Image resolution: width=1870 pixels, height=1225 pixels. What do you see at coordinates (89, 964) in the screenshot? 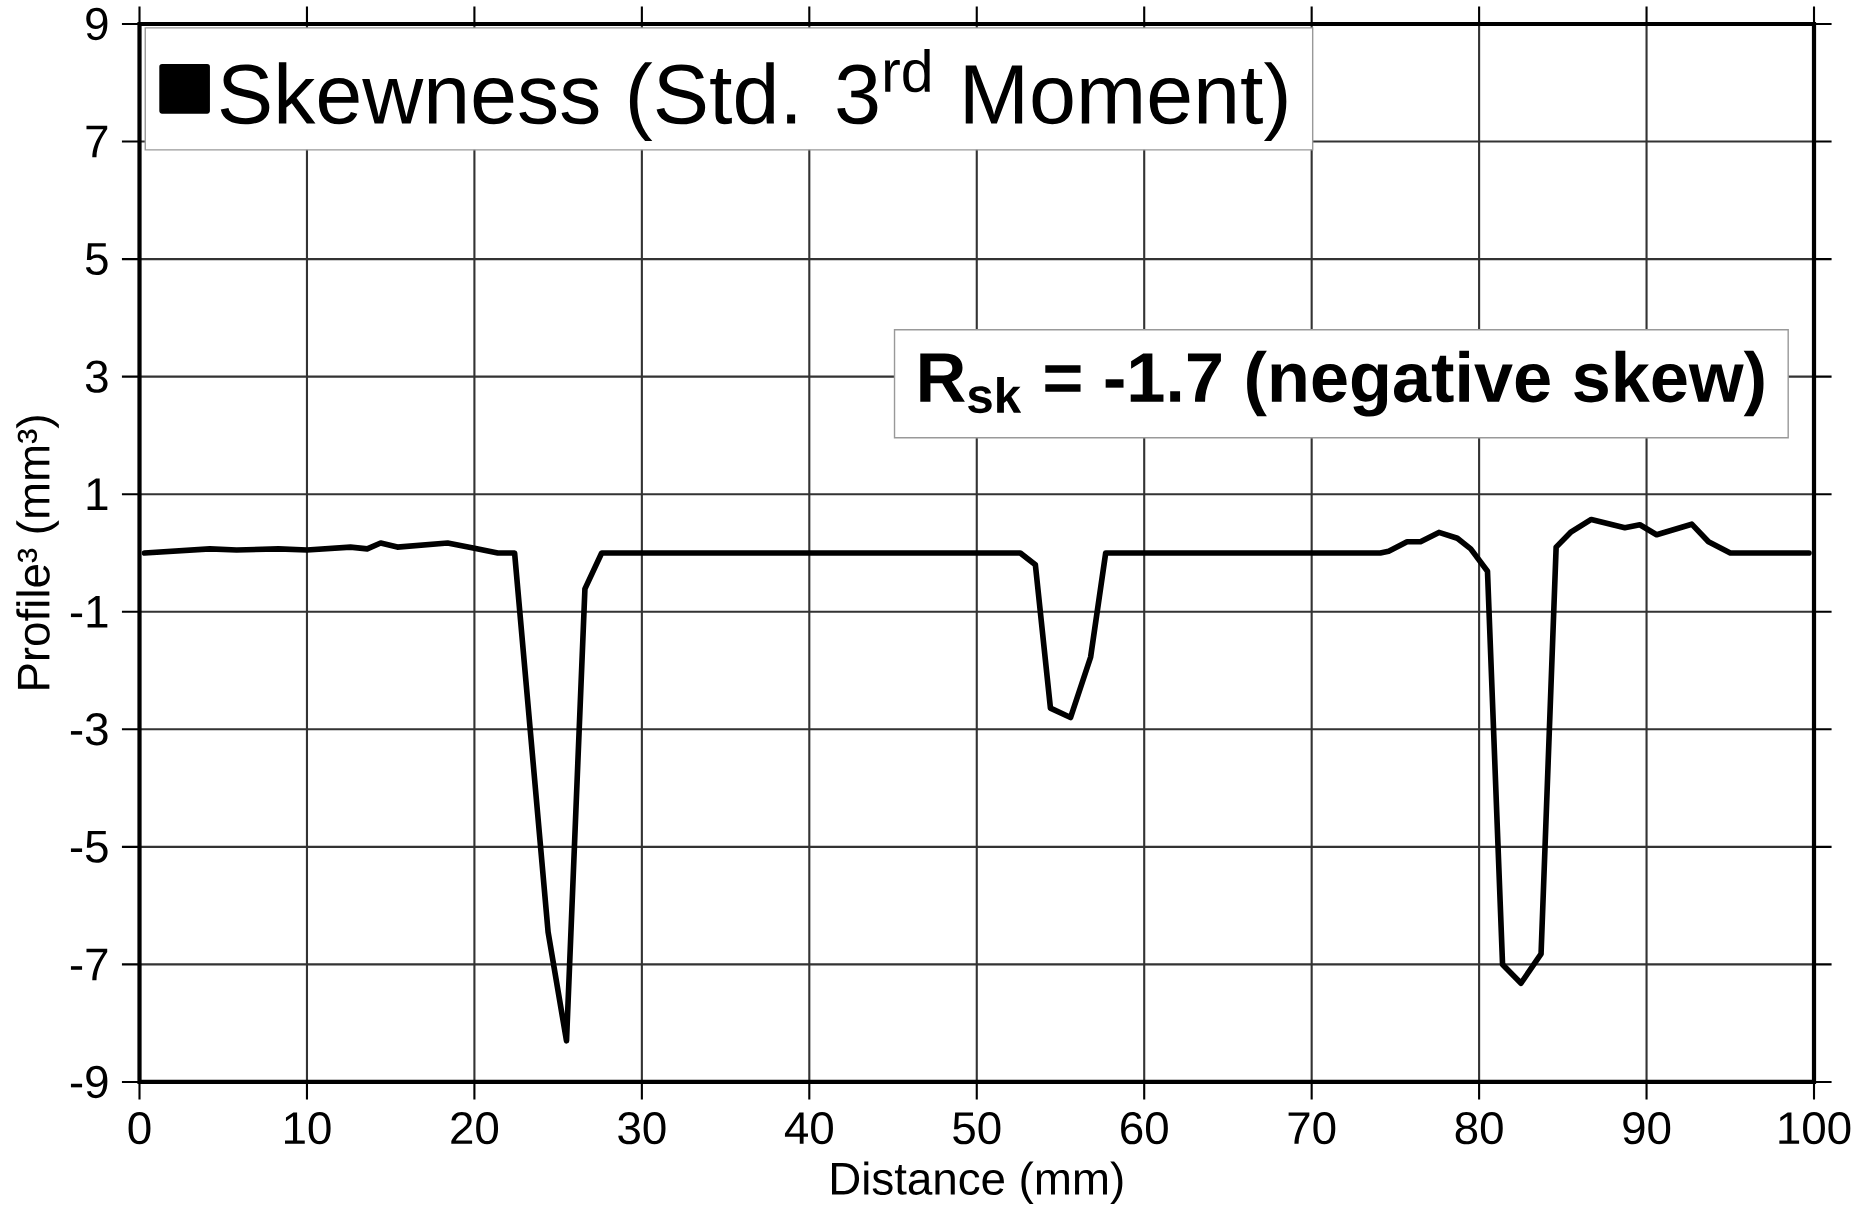
I see `y-tick-label: -7` at bounding box center [89, 964].